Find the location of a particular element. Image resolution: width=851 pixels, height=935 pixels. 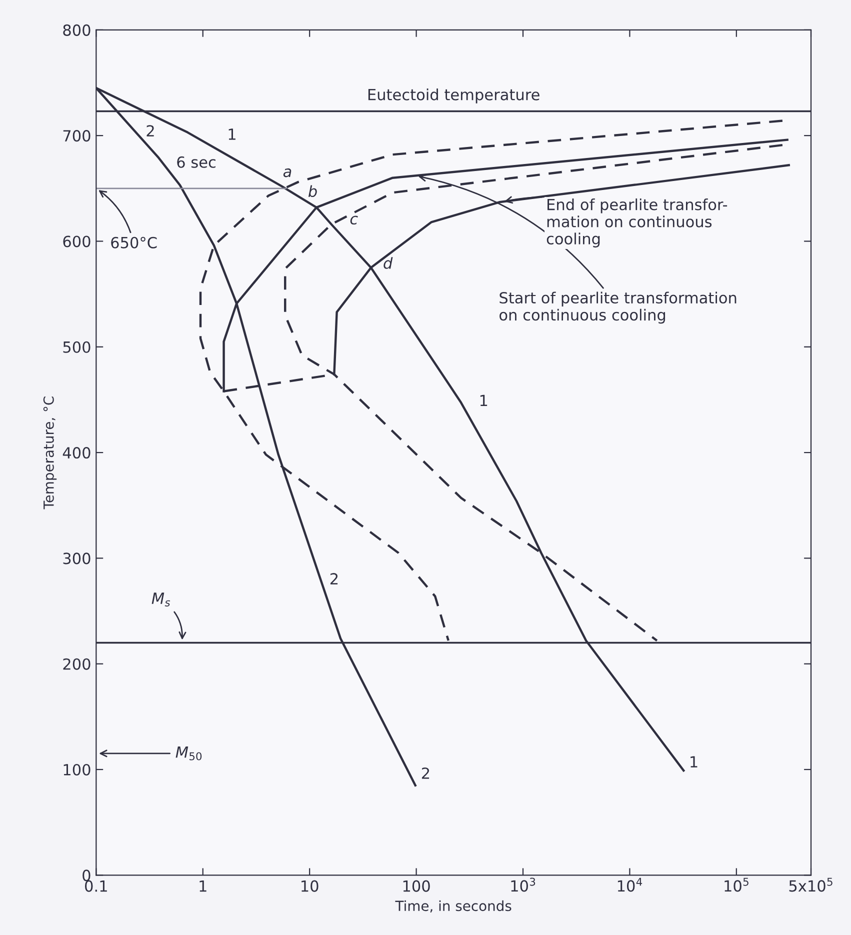

annotation: b is located at coordinates (312, 191).